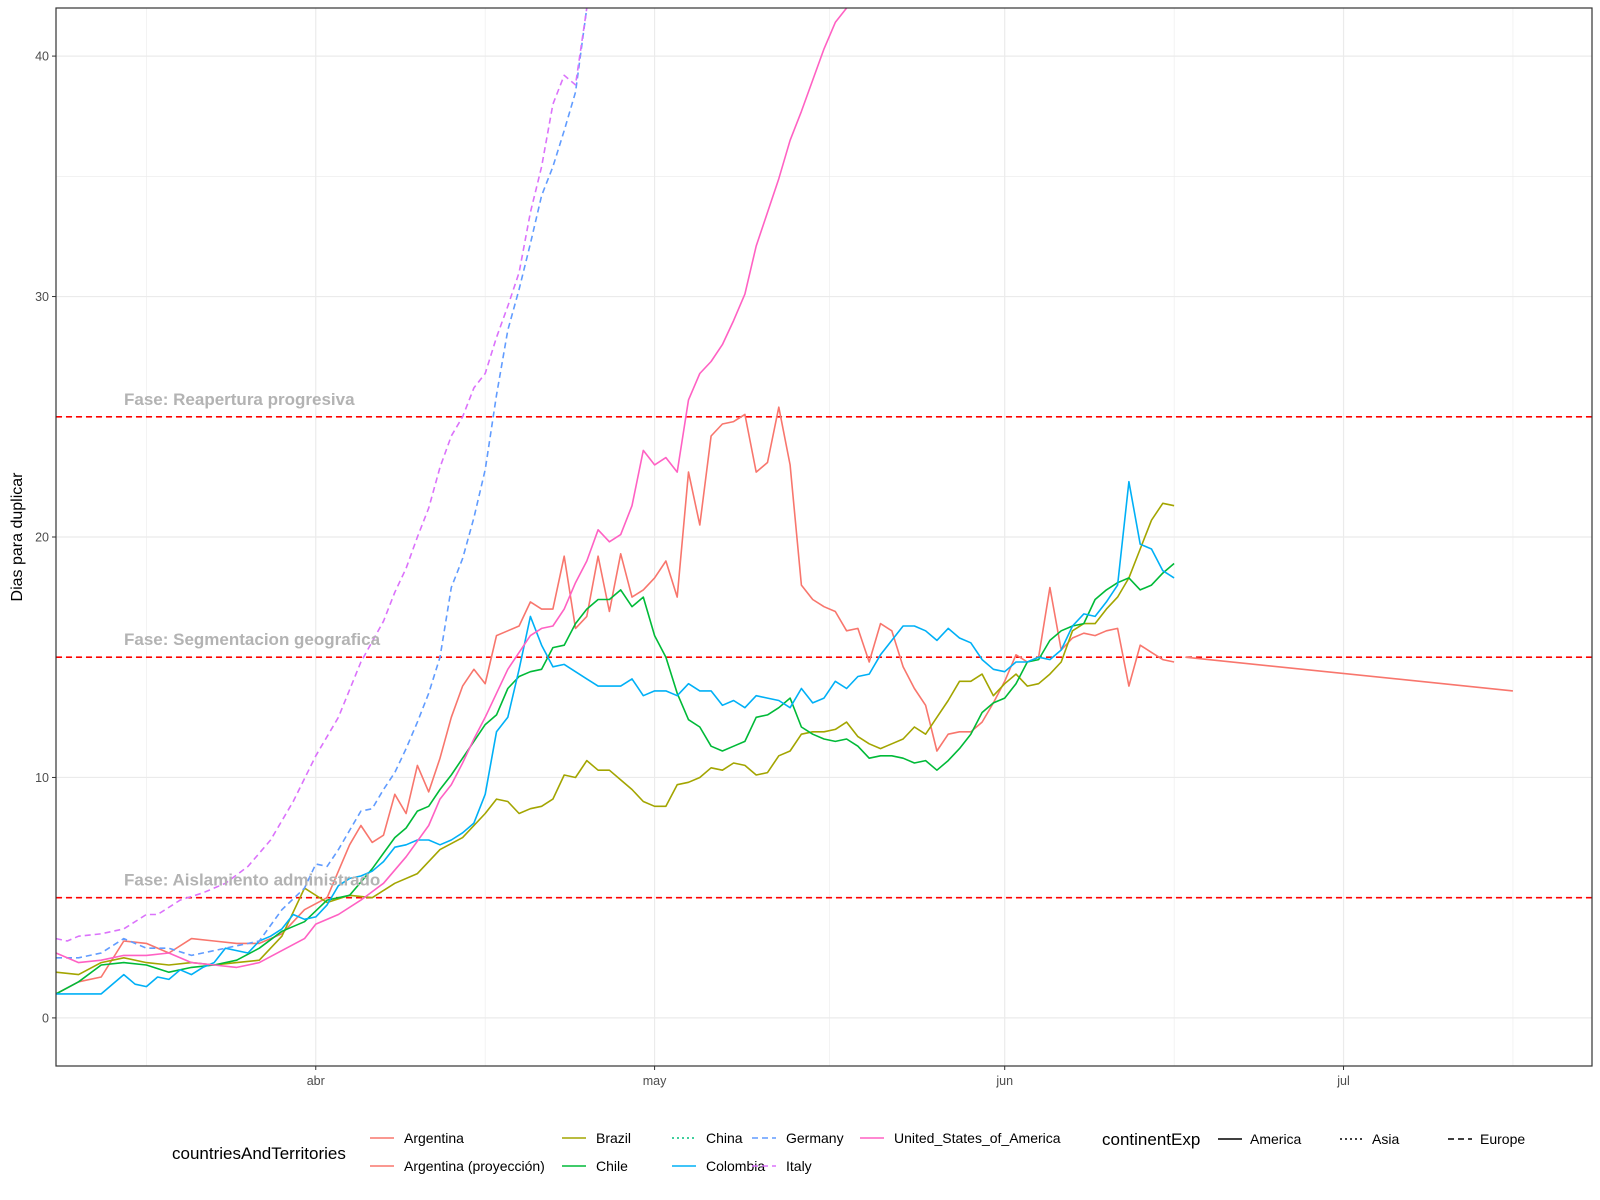 The image size is (1600, 1200). What do you see at coordinates (252, 880) in the screenshot?
I see `phase-label: Fase: Aislamiento administrado` at bounding box center [252, 880].